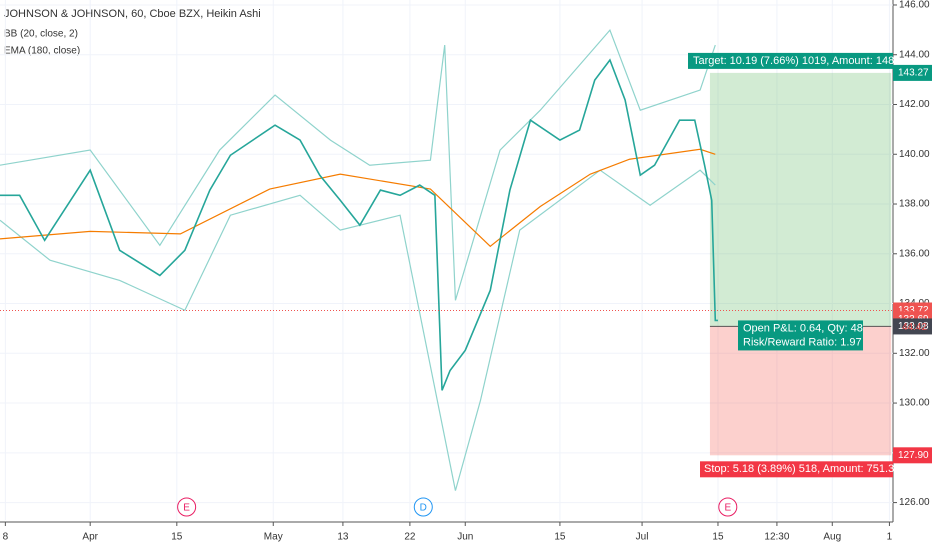 The height and width of the screenshot is (550, 932). Describe the element at coordinates (913, 310) in the screenshot. I see `price-label: 133.72` at that location.